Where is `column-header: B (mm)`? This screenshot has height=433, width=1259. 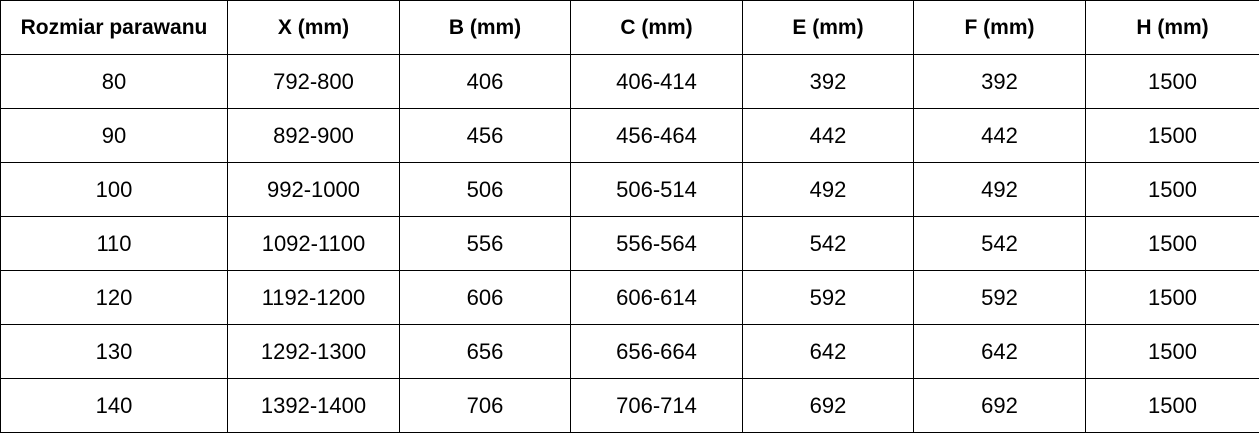 column-header: B (mm) is located at coordinates (485, 27).